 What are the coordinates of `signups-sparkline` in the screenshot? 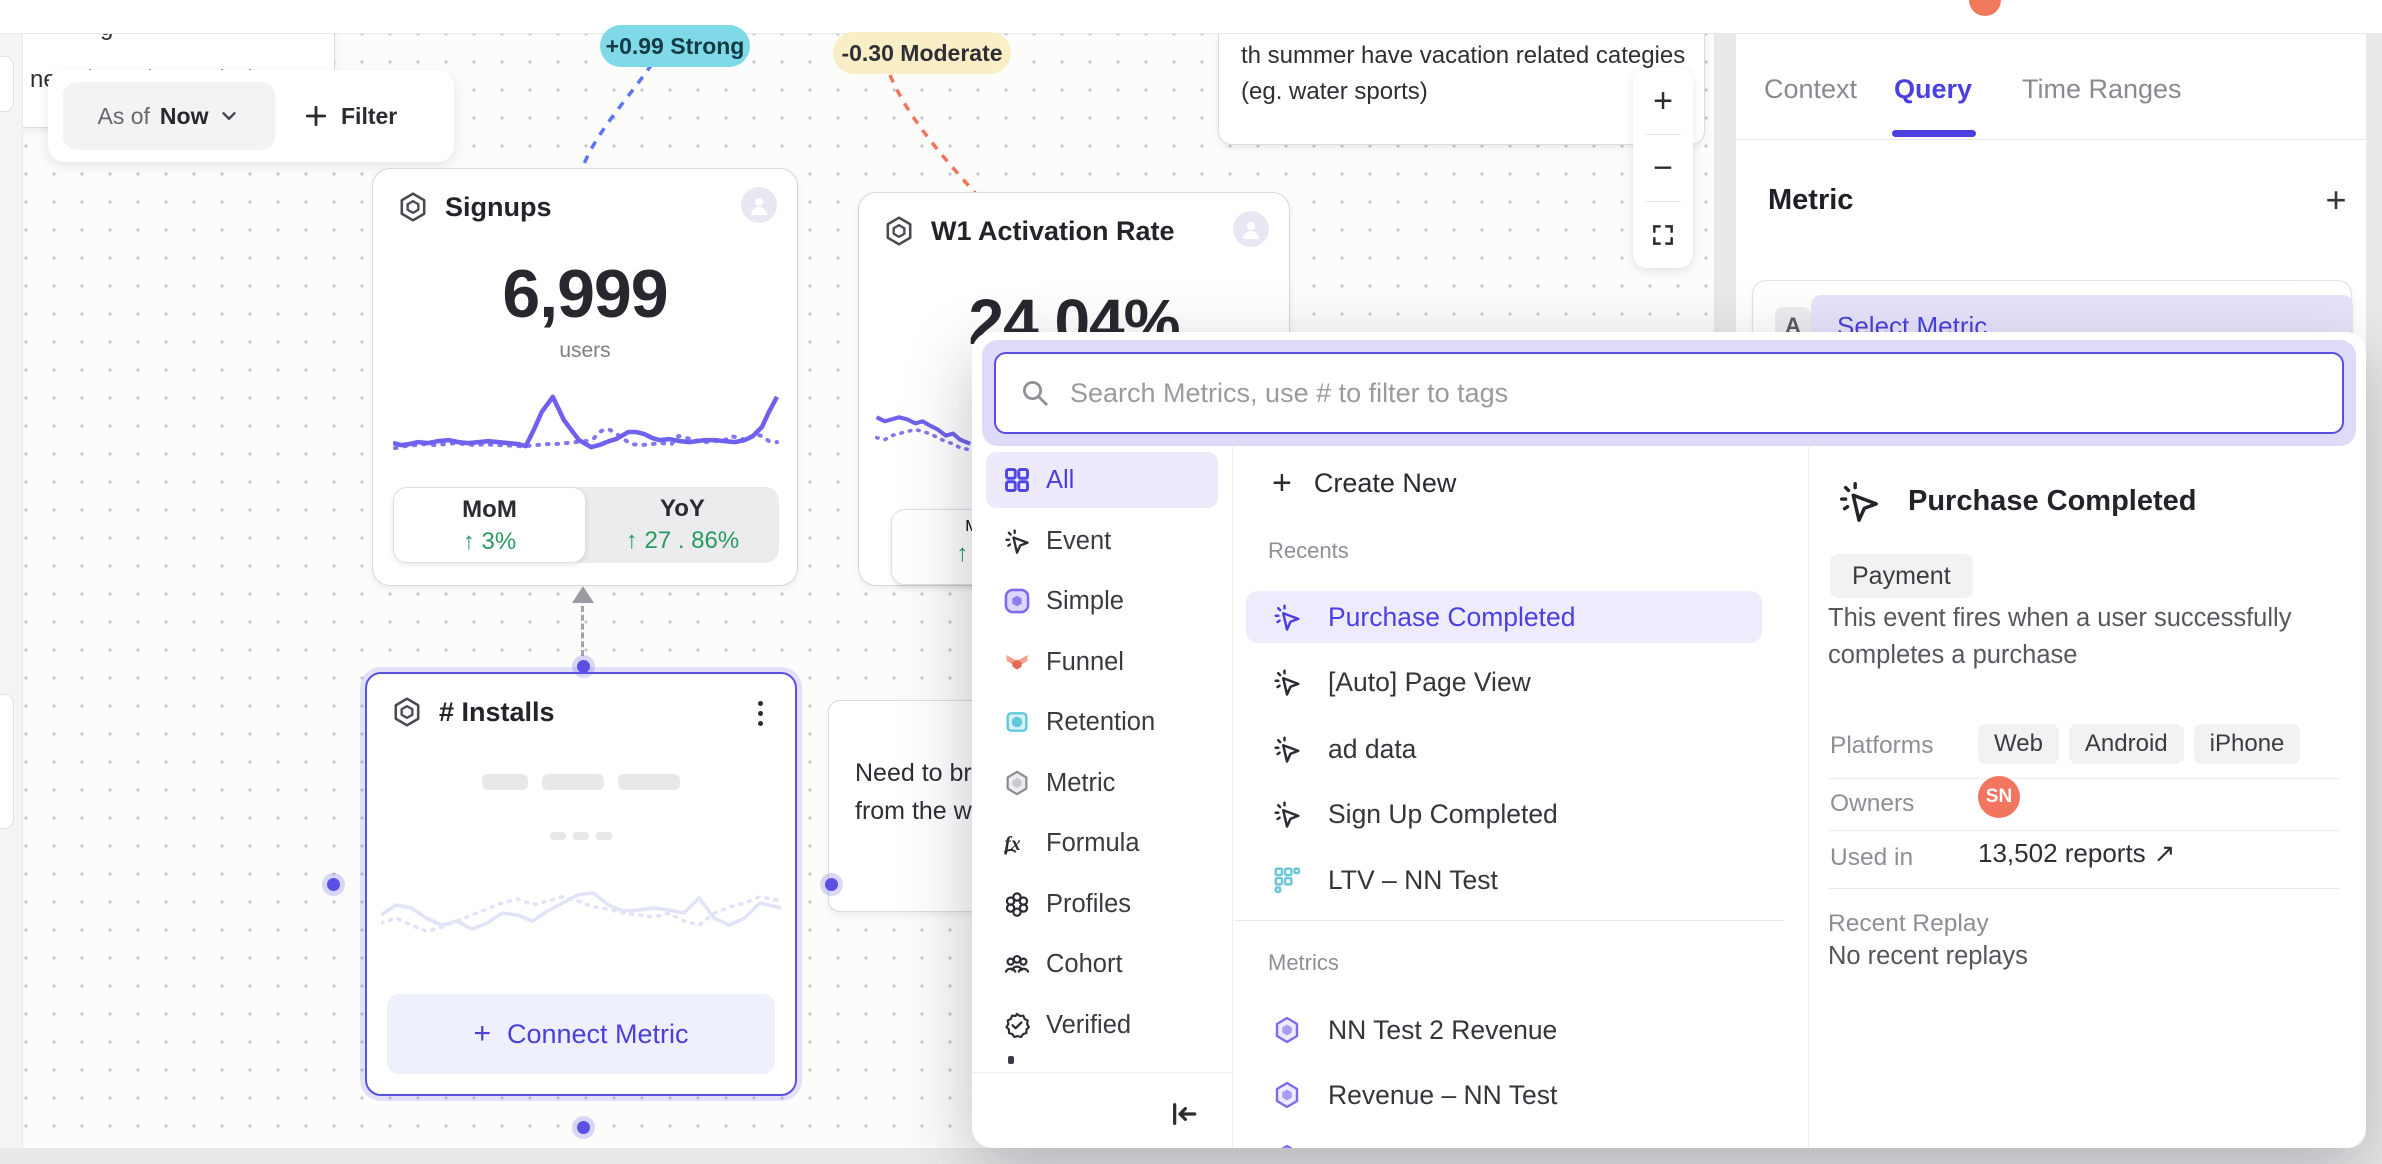 It's located at (586, 422).